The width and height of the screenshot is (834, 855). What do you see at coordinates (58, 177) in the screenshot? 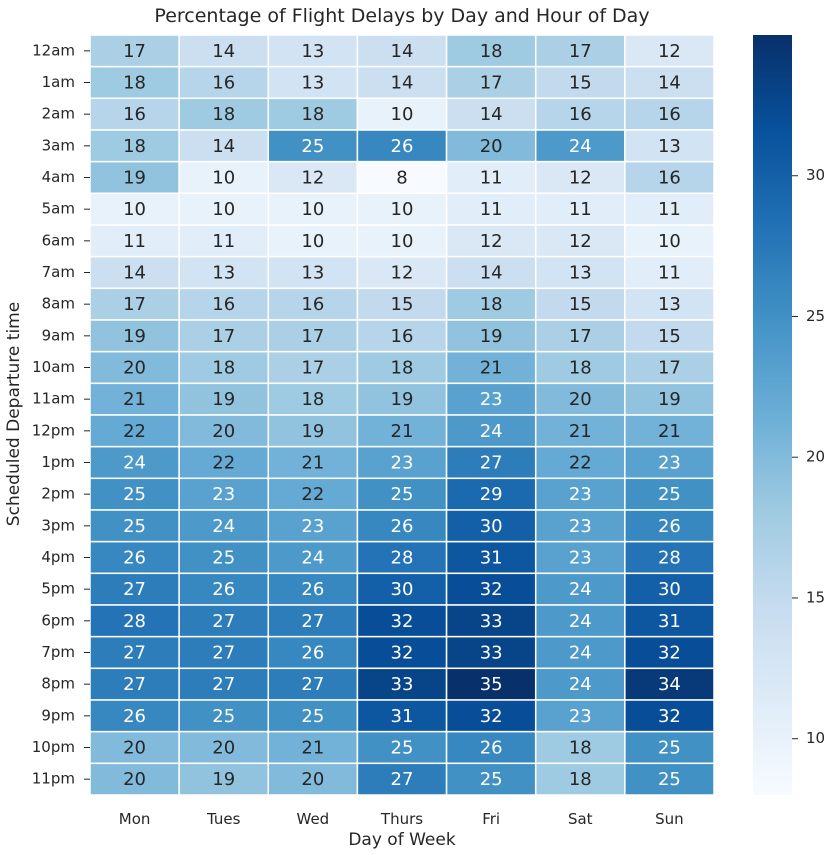
I see `y-tick-label: 4am` at bounding box center [58, 177].